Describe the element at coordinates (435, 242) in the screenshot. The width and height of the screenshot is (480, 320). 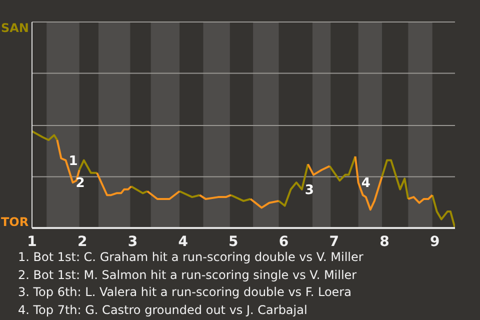
I see `x-tick-label: 9` at that location.